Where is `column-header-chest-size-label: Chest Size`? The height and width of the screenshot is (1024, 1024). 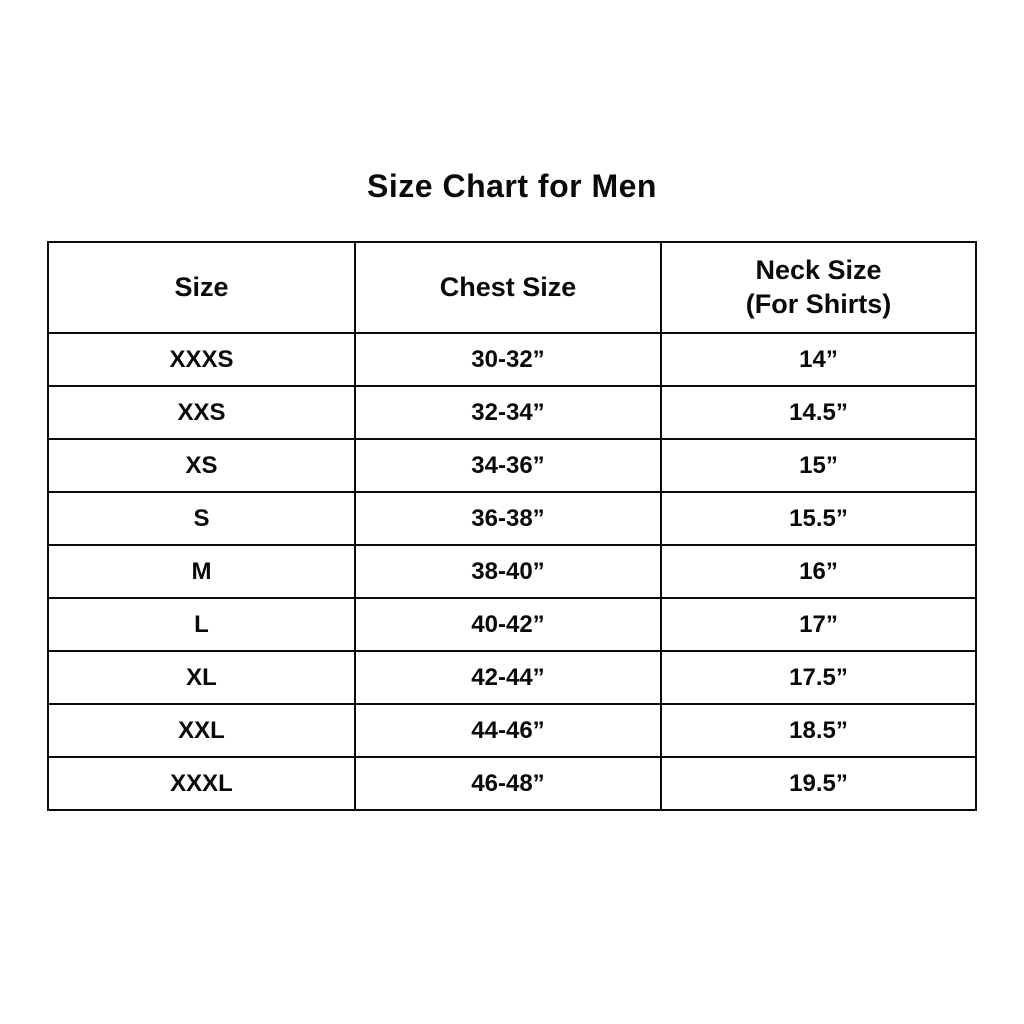 column-header-chest-size-label: Chest Size is located at coordinates (508, 286).